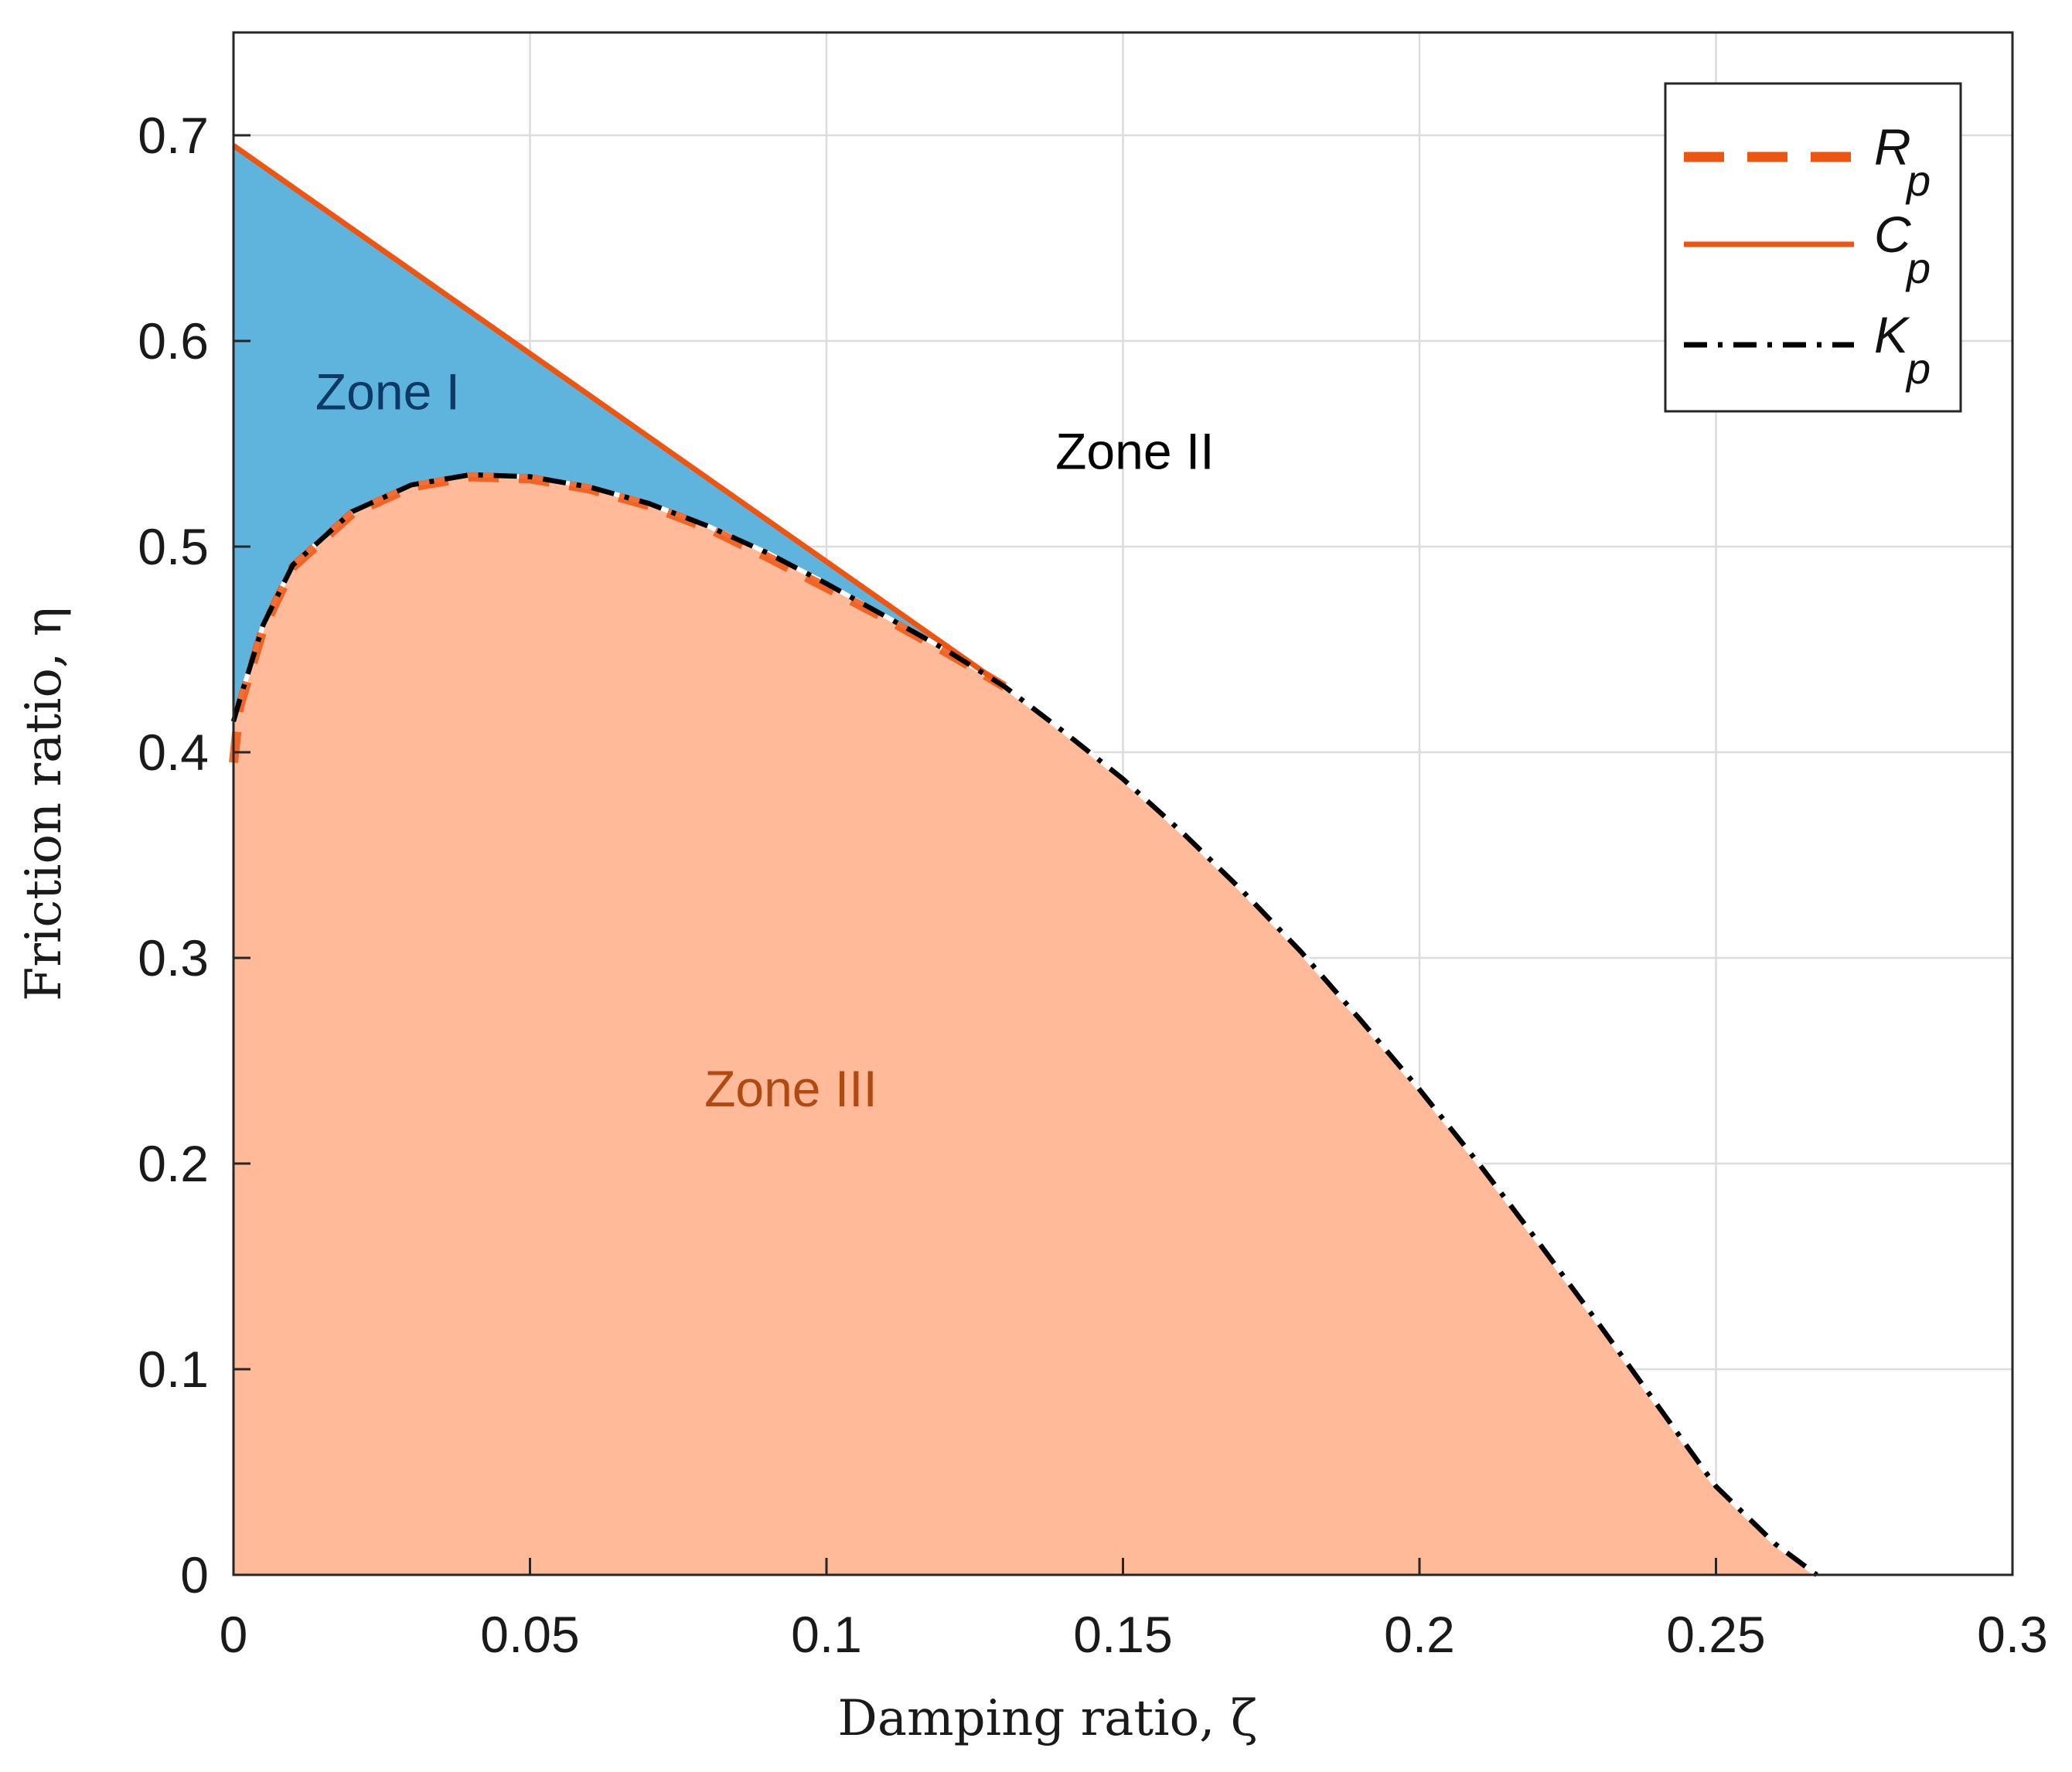 The height and width of the screenshot is (1772, 2072). I want to click on legend-subscript-cp: p, so click(1918, 268).